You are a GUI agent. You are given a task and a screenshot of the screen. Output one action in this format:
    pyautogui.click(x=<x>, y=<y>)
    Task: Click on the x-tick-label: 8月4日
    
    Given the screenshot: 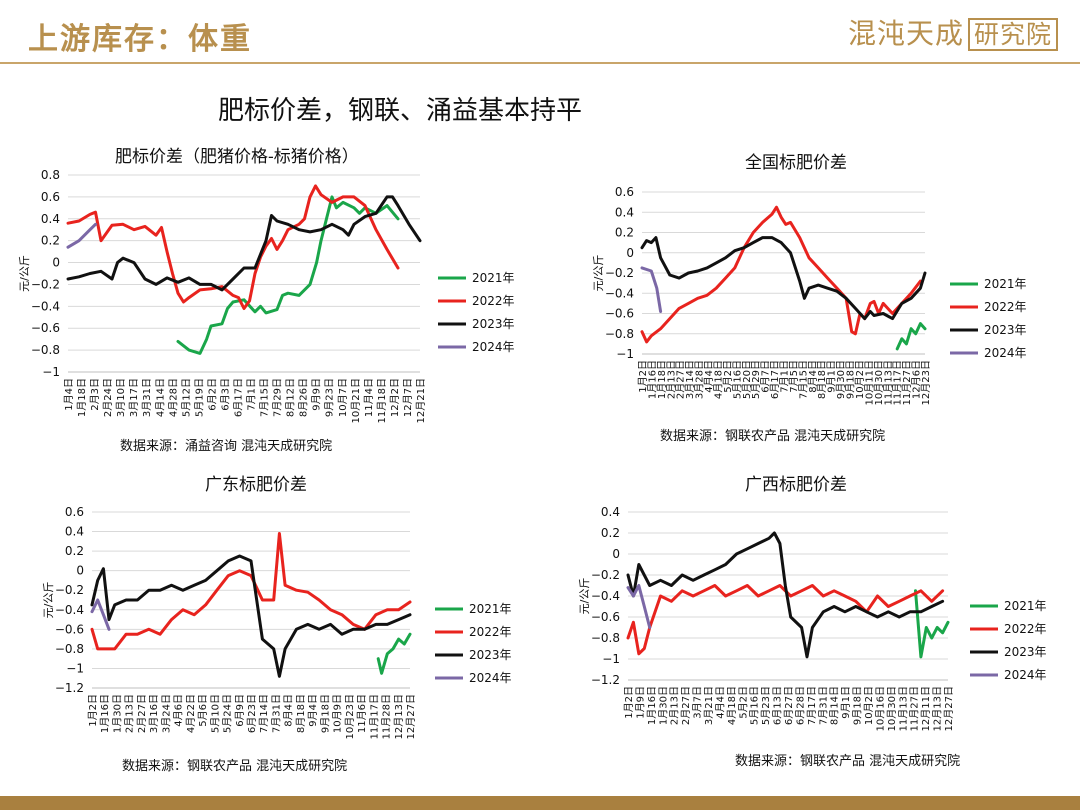 What is the action you would take?
    pyautogui.click(x=813, y=376)
    